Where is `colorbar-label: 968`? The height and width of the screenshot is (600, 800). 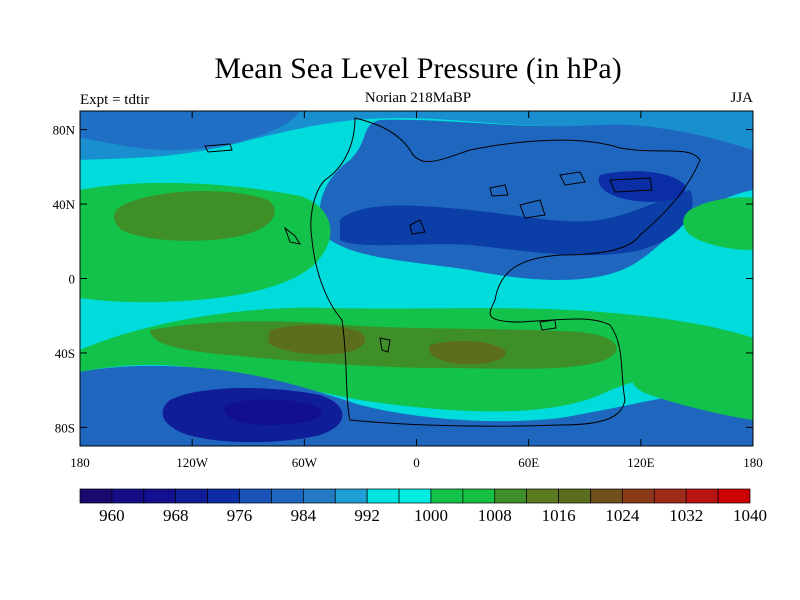
colorbar-label: 968 is located at coordinates (176, 515).